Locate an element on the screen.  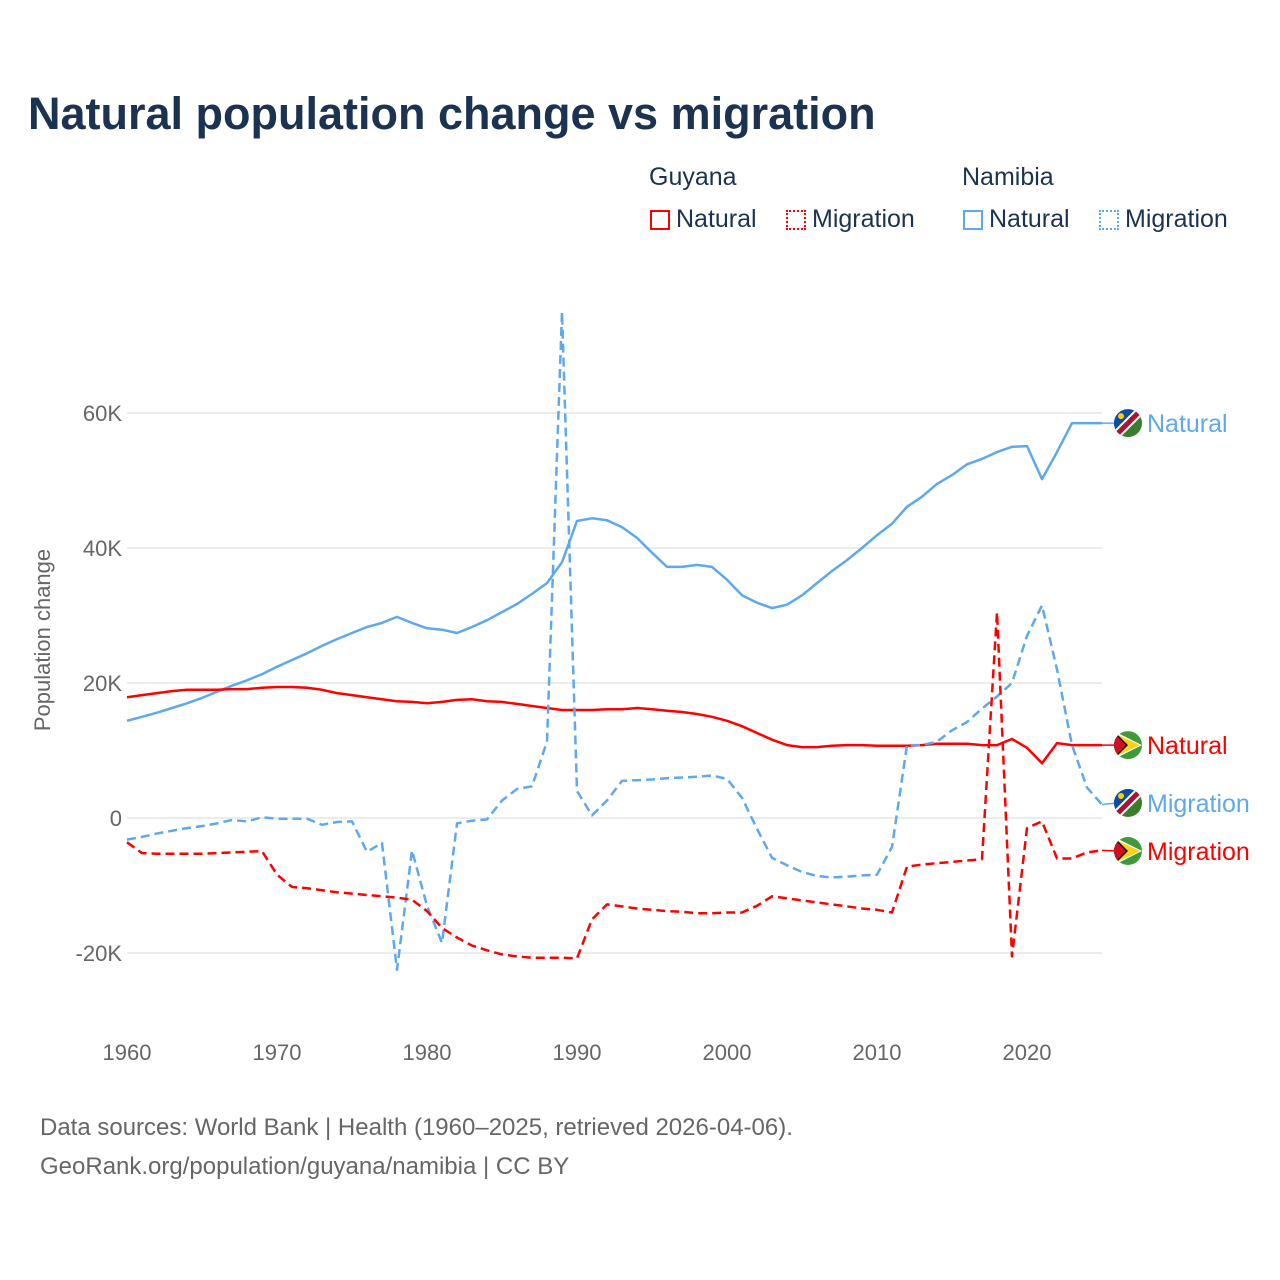
legend-group-namibia: Namibia is located at coordinates (1008, 177).